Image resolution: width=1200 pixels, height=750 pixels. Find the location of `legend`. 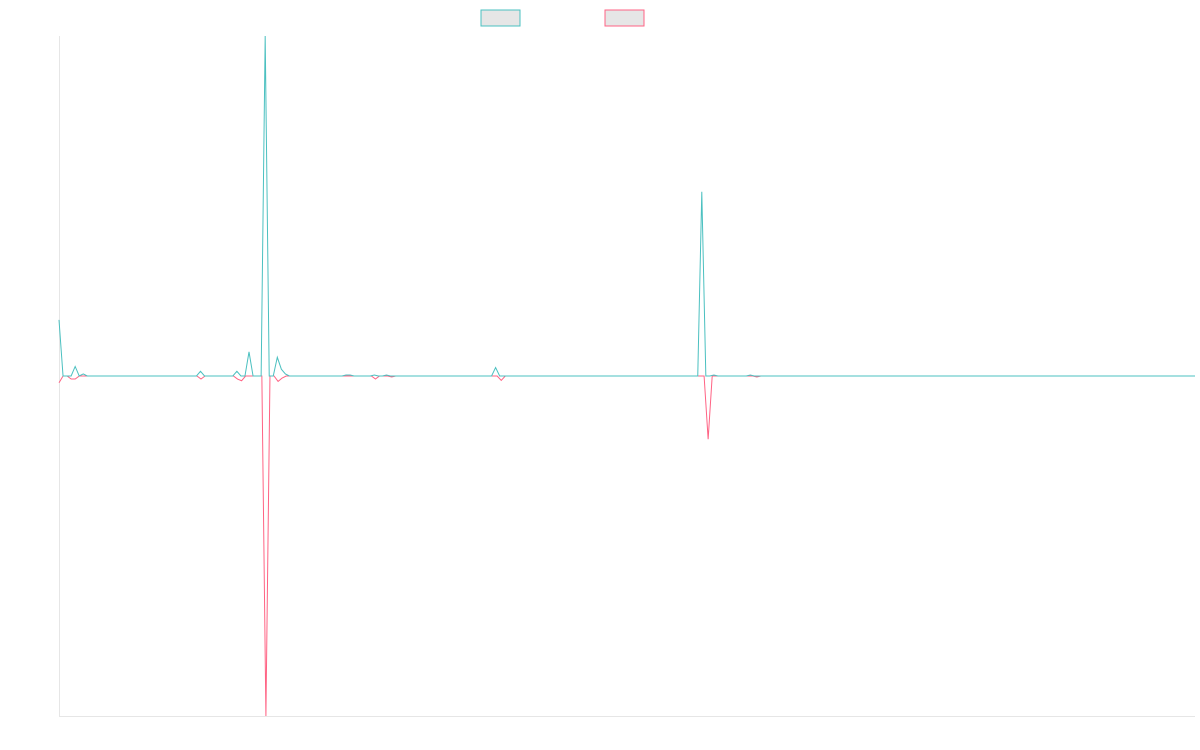

legend is located at coordinates (562, 18).